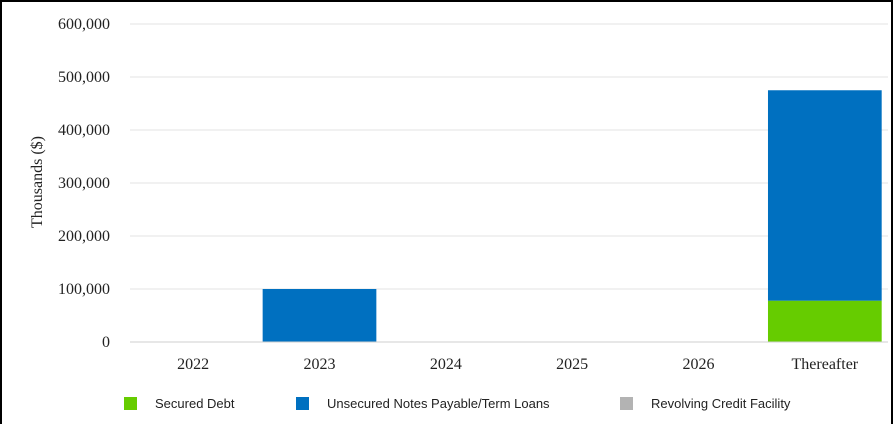 This screenshot has width=893, height=424. I want to click on y-tick-label: 600,000, so click(84, 24).